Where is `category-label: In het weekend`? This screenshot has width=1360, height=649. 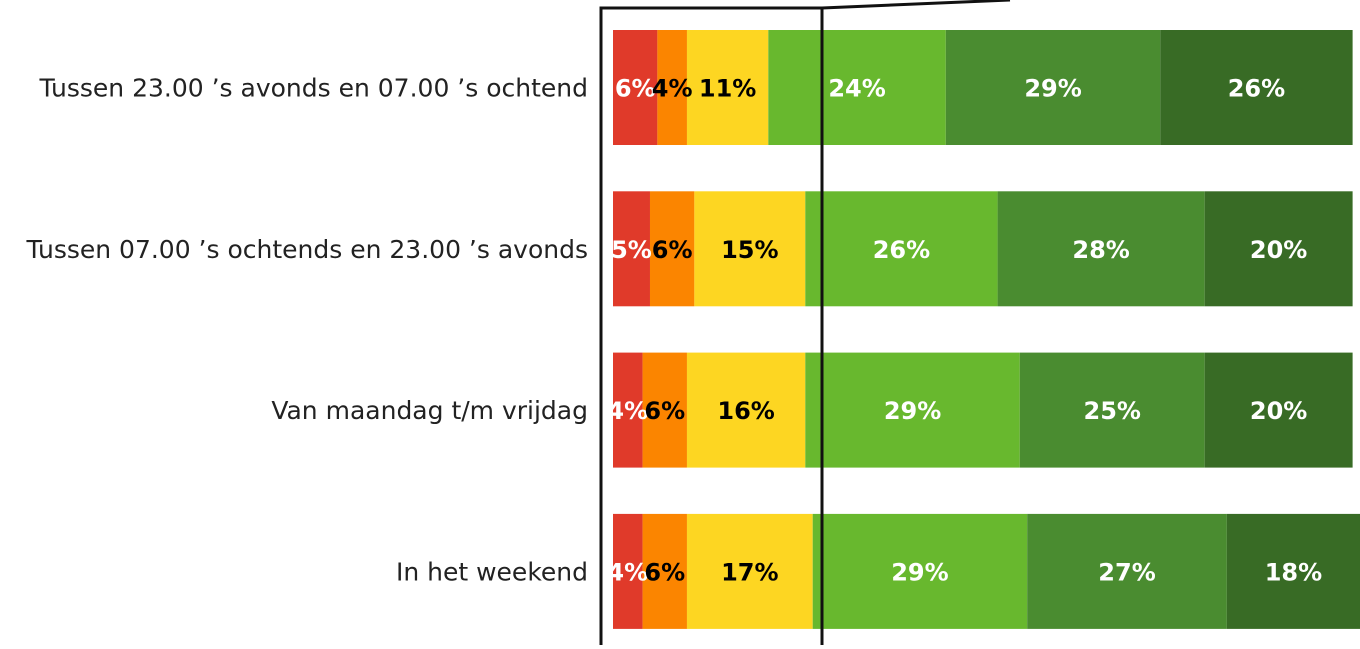
category-label: In het weekend is located at coordinates (492, 571).